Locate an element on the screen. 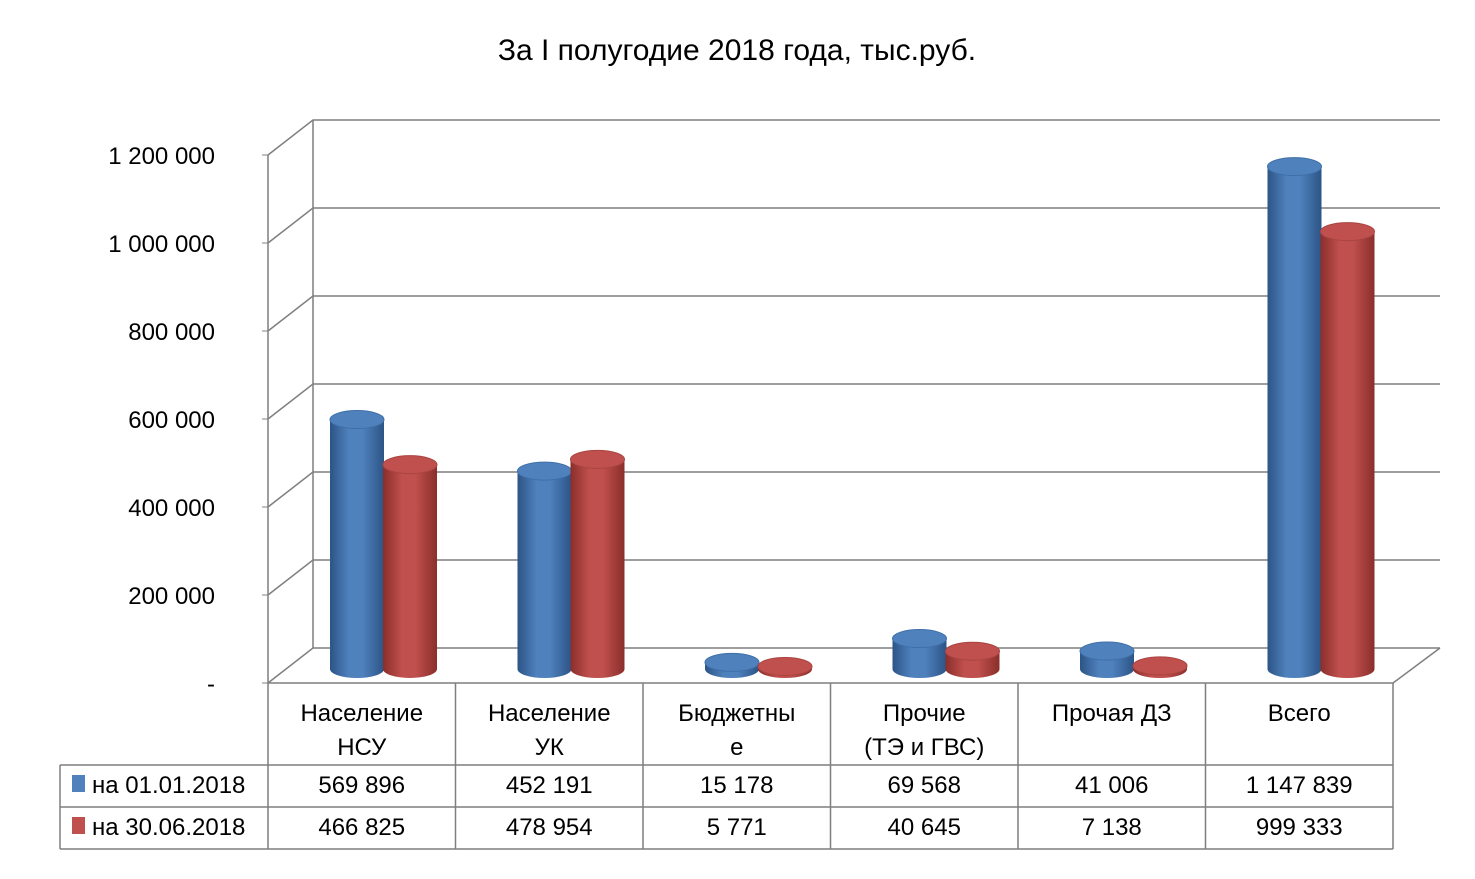 This screenshot has width=1475, height=879. table-value: 69 568 is located at coordinates (924, 785).